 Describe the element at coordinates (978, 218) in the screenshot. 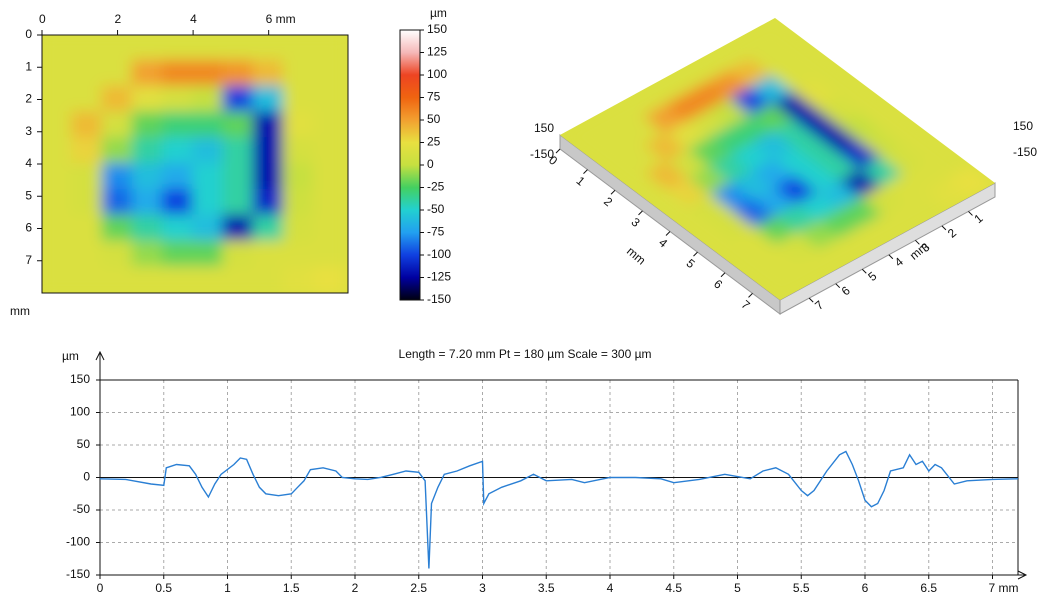

I see `x-tick-label: 1` at that location.